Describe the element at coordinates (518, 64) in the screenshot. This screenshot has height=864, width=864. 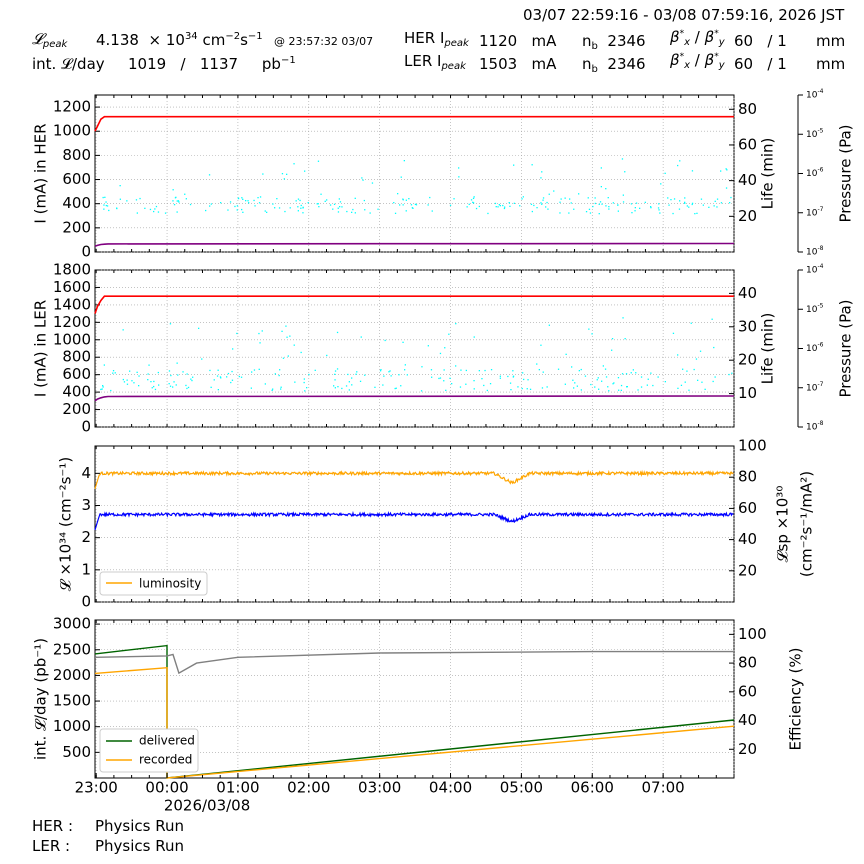
I see `ler-peak-current-value: 1503 mA` at that location.